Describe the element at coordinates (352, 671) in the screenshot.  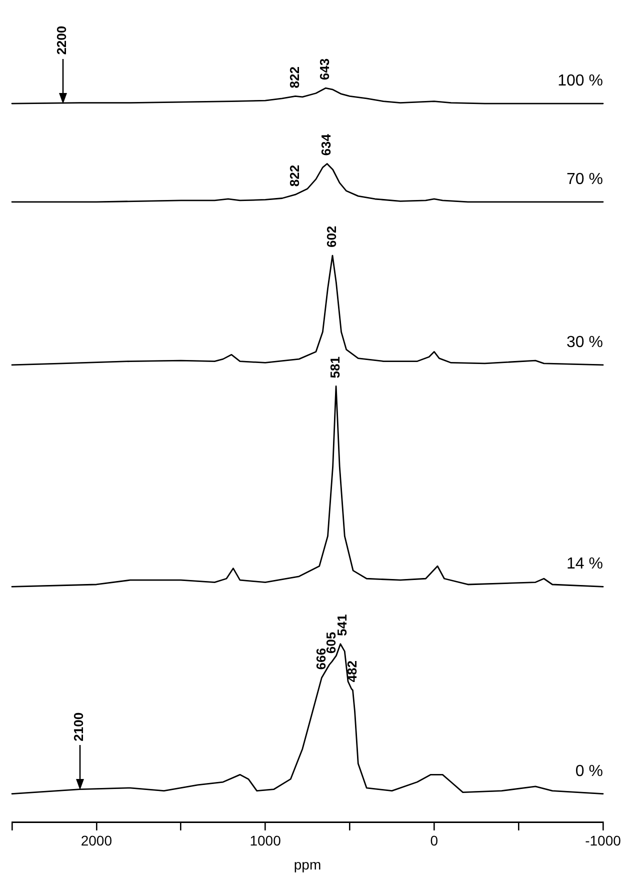
I see `annotation: 482` at that location.